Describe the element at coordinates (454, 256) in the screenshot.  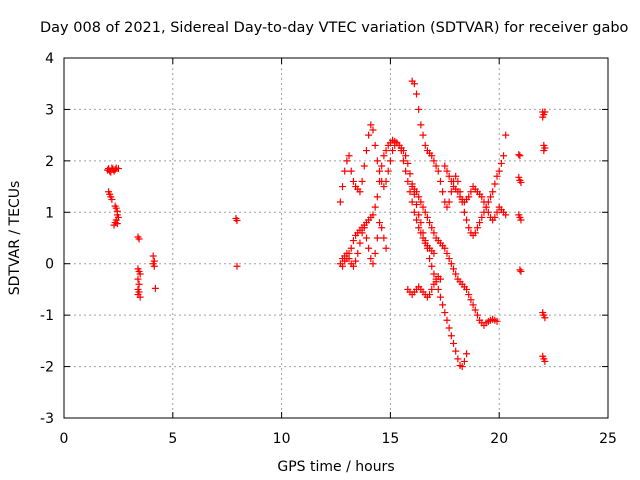
I see `series-mid-arc` at that location.